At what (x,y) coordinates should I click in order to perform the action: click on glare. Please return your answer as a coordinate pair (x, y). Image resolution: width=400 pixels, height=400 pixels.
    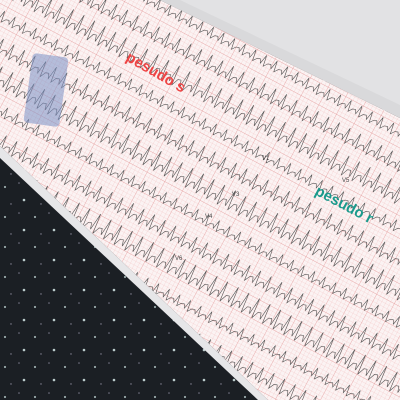
    Looking at the image, I should click on (290, 52).